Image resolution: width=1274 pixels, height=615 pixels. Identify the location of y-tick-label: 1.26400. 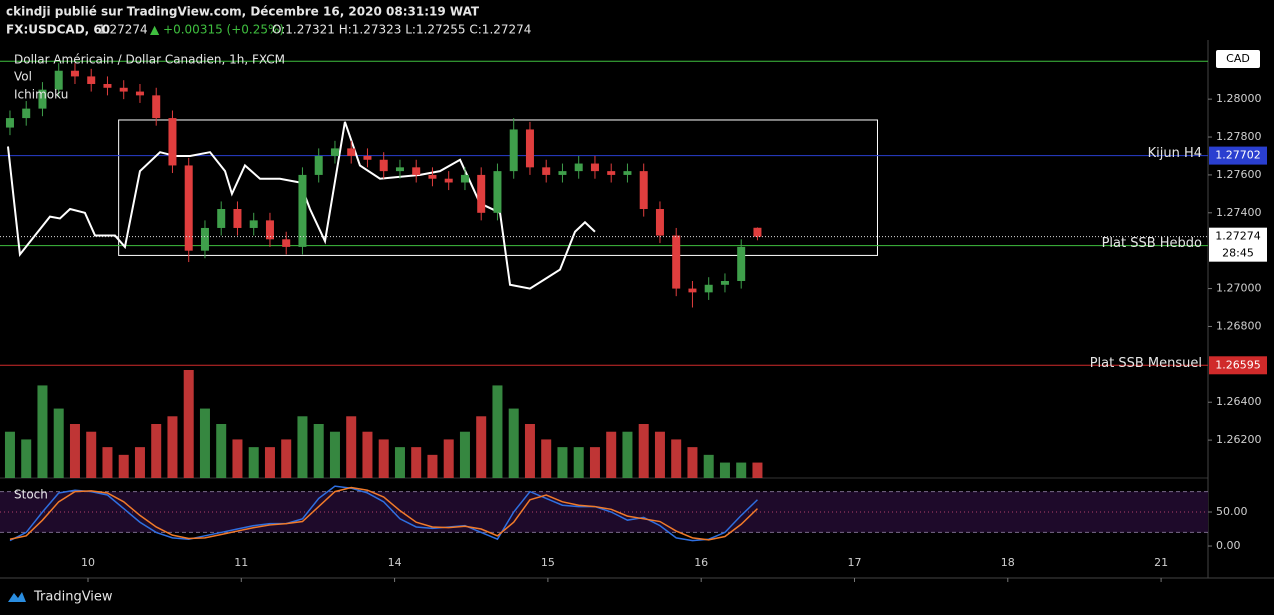
(1239, 401).